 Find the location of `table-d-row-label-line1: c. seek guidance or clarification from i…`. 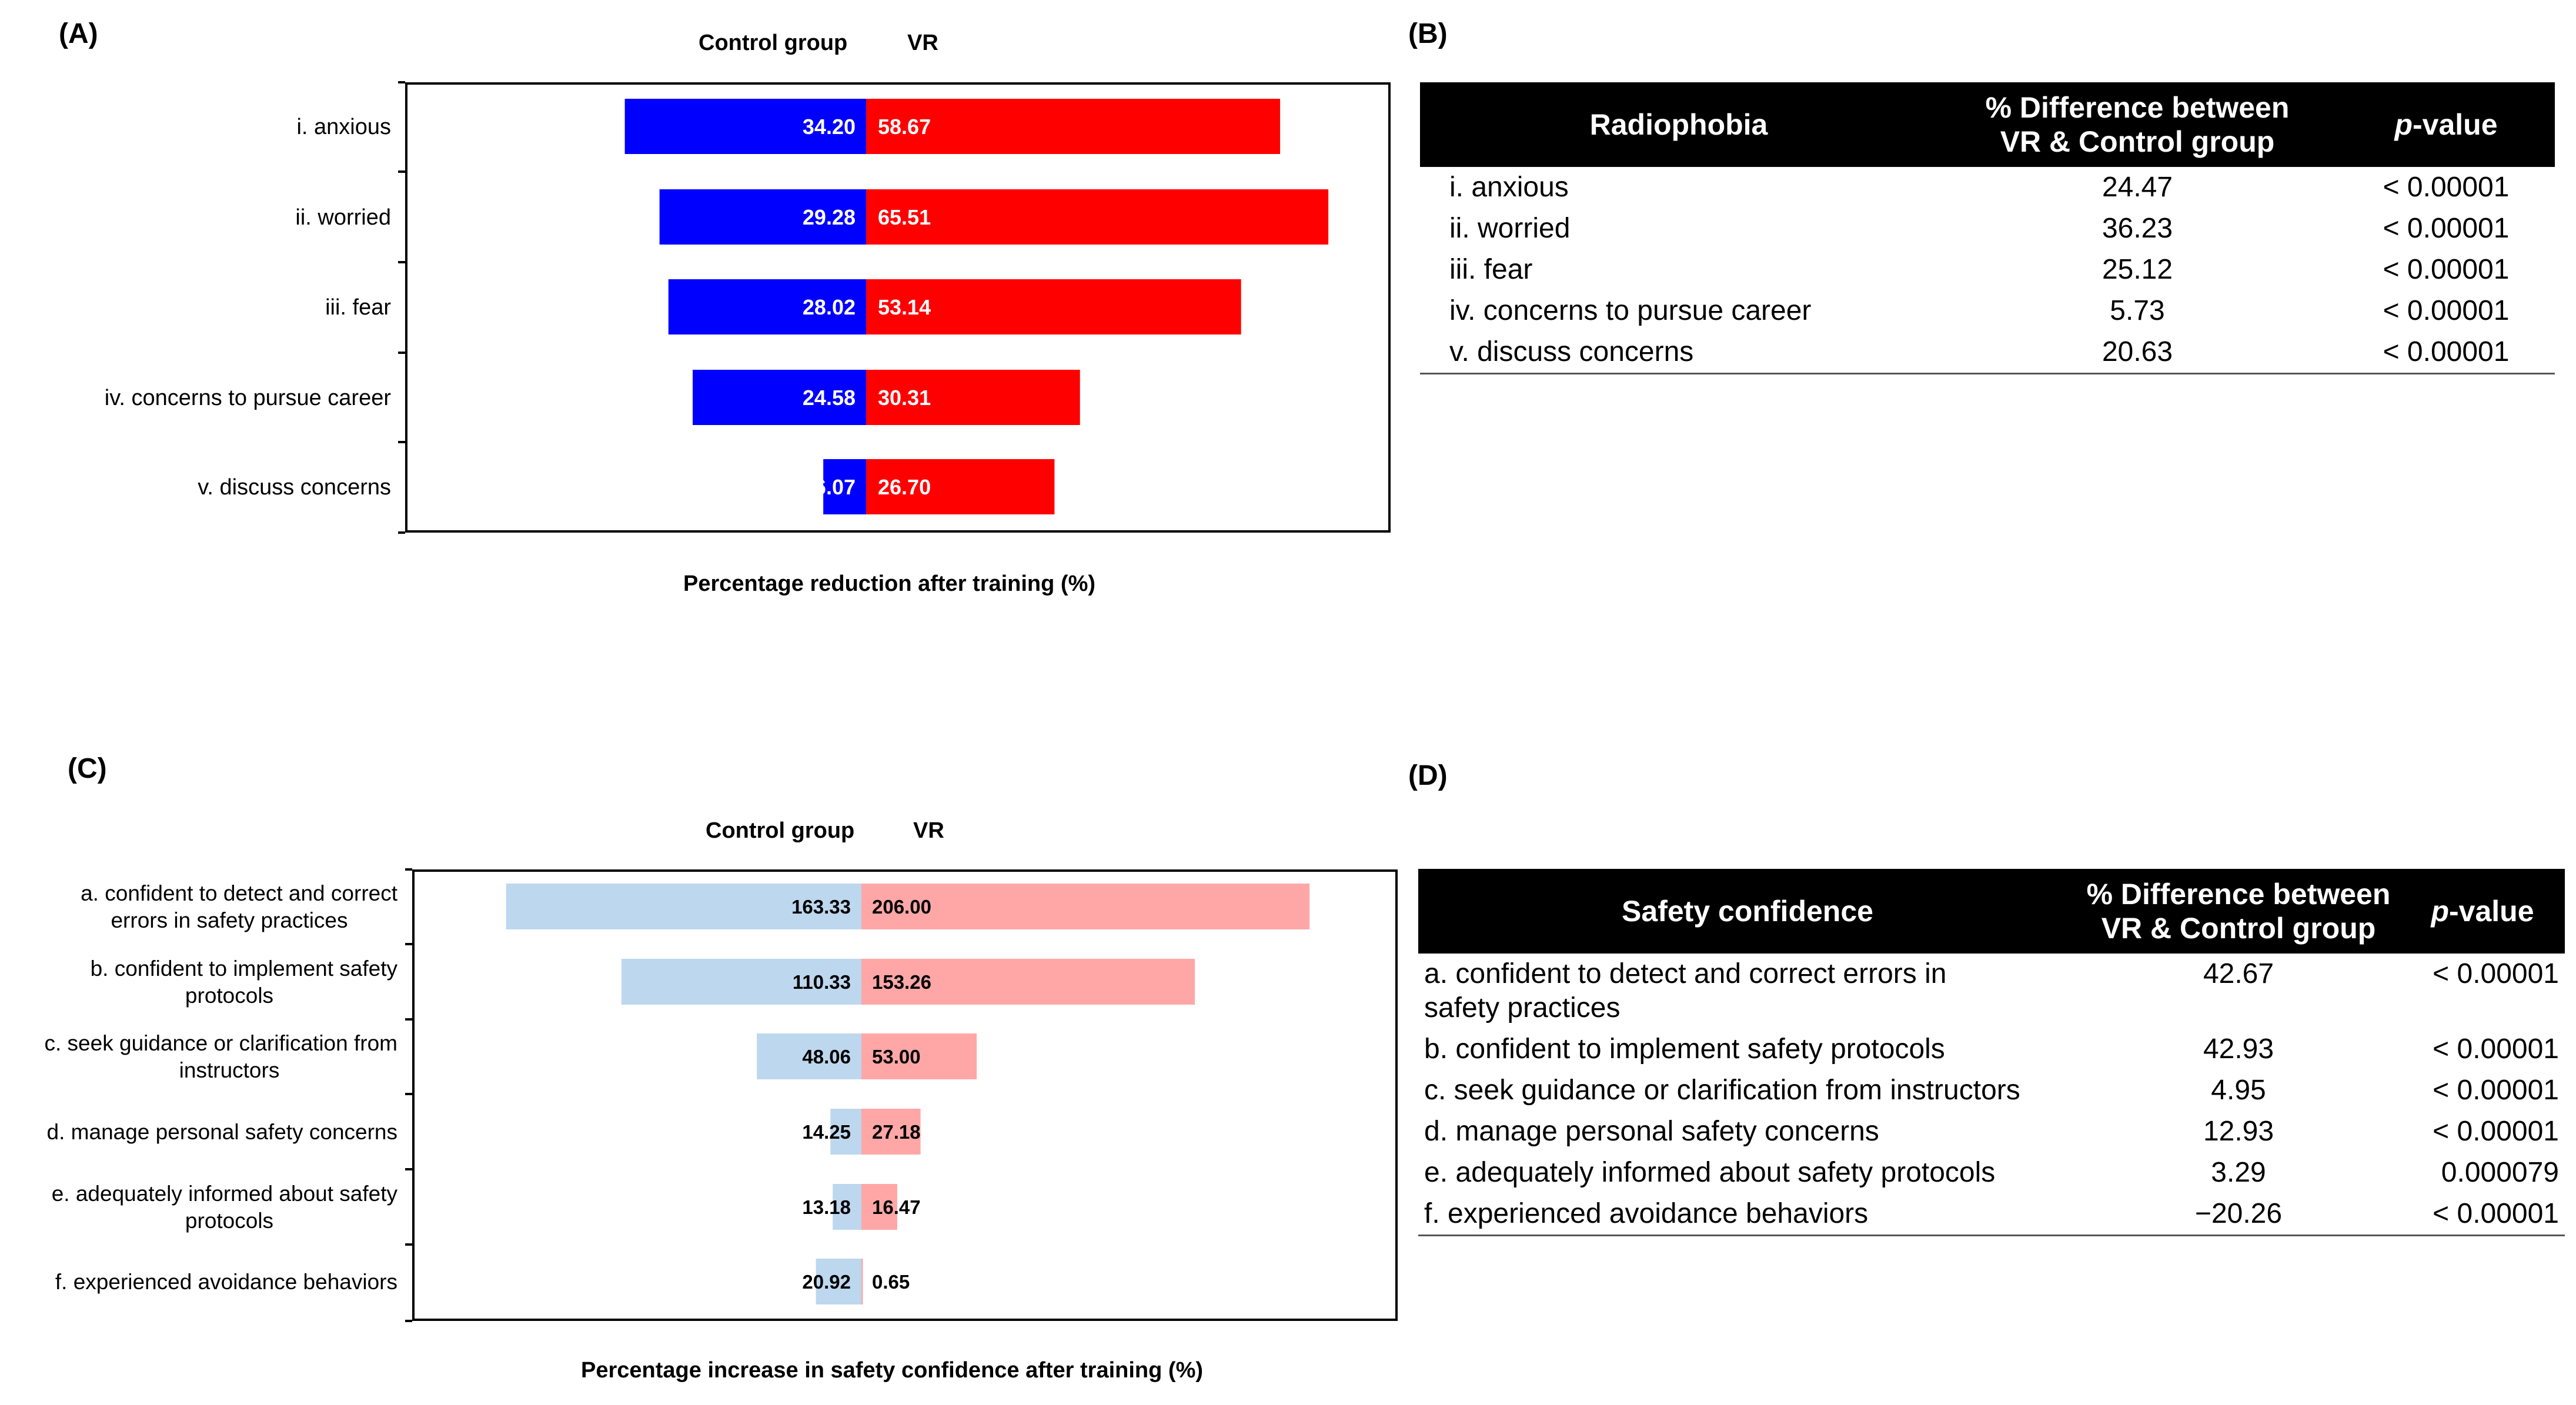

table-d-row-label-line1: c. seek guidance or clarification from i… is located at coordinates (1722, 1090).